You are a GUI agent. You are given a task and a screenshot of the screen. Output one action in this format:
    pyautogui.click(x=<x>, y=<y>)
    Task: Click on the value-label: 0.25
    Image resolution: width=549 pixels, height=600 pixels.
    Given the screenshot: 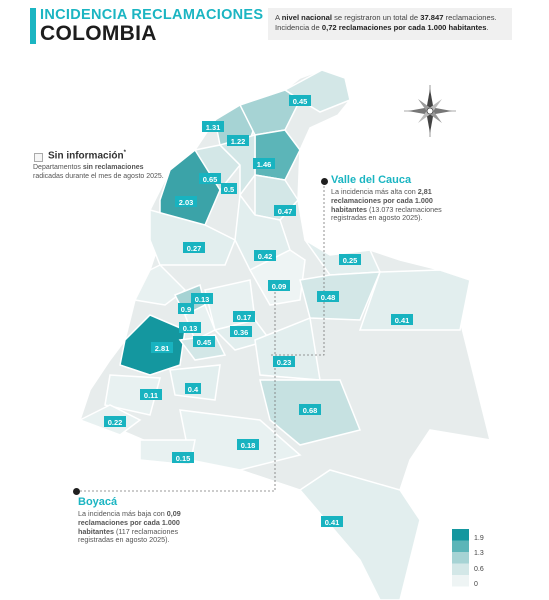 What is the action you would take?
    pyautogui.click(x=350, y=260)
    